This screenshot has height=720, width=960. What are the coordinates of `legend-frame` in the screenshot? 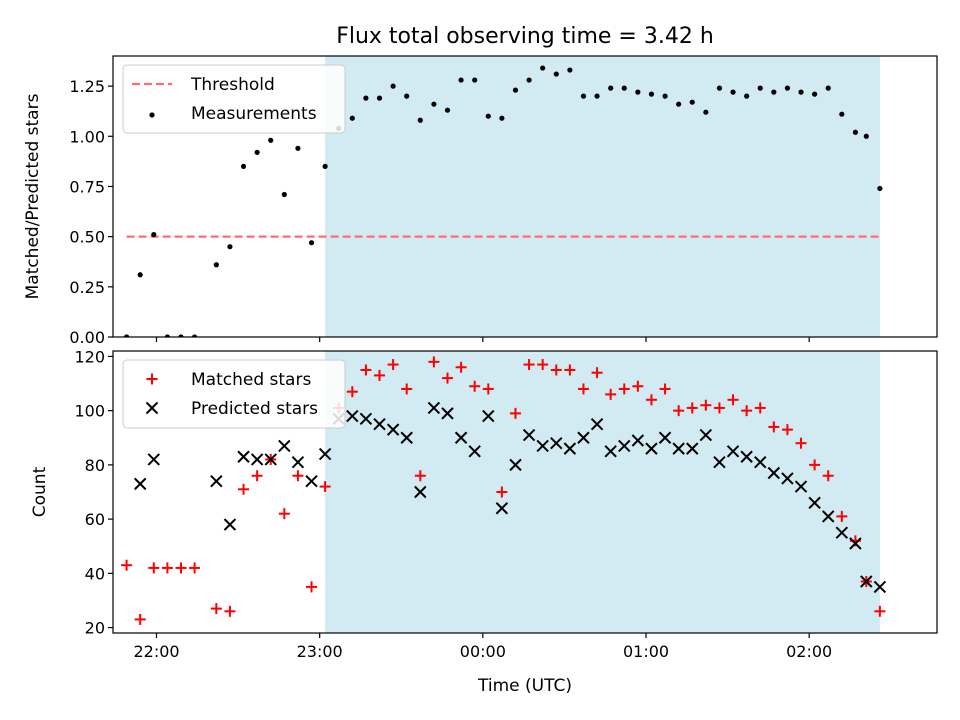 It's located at (234, 99).